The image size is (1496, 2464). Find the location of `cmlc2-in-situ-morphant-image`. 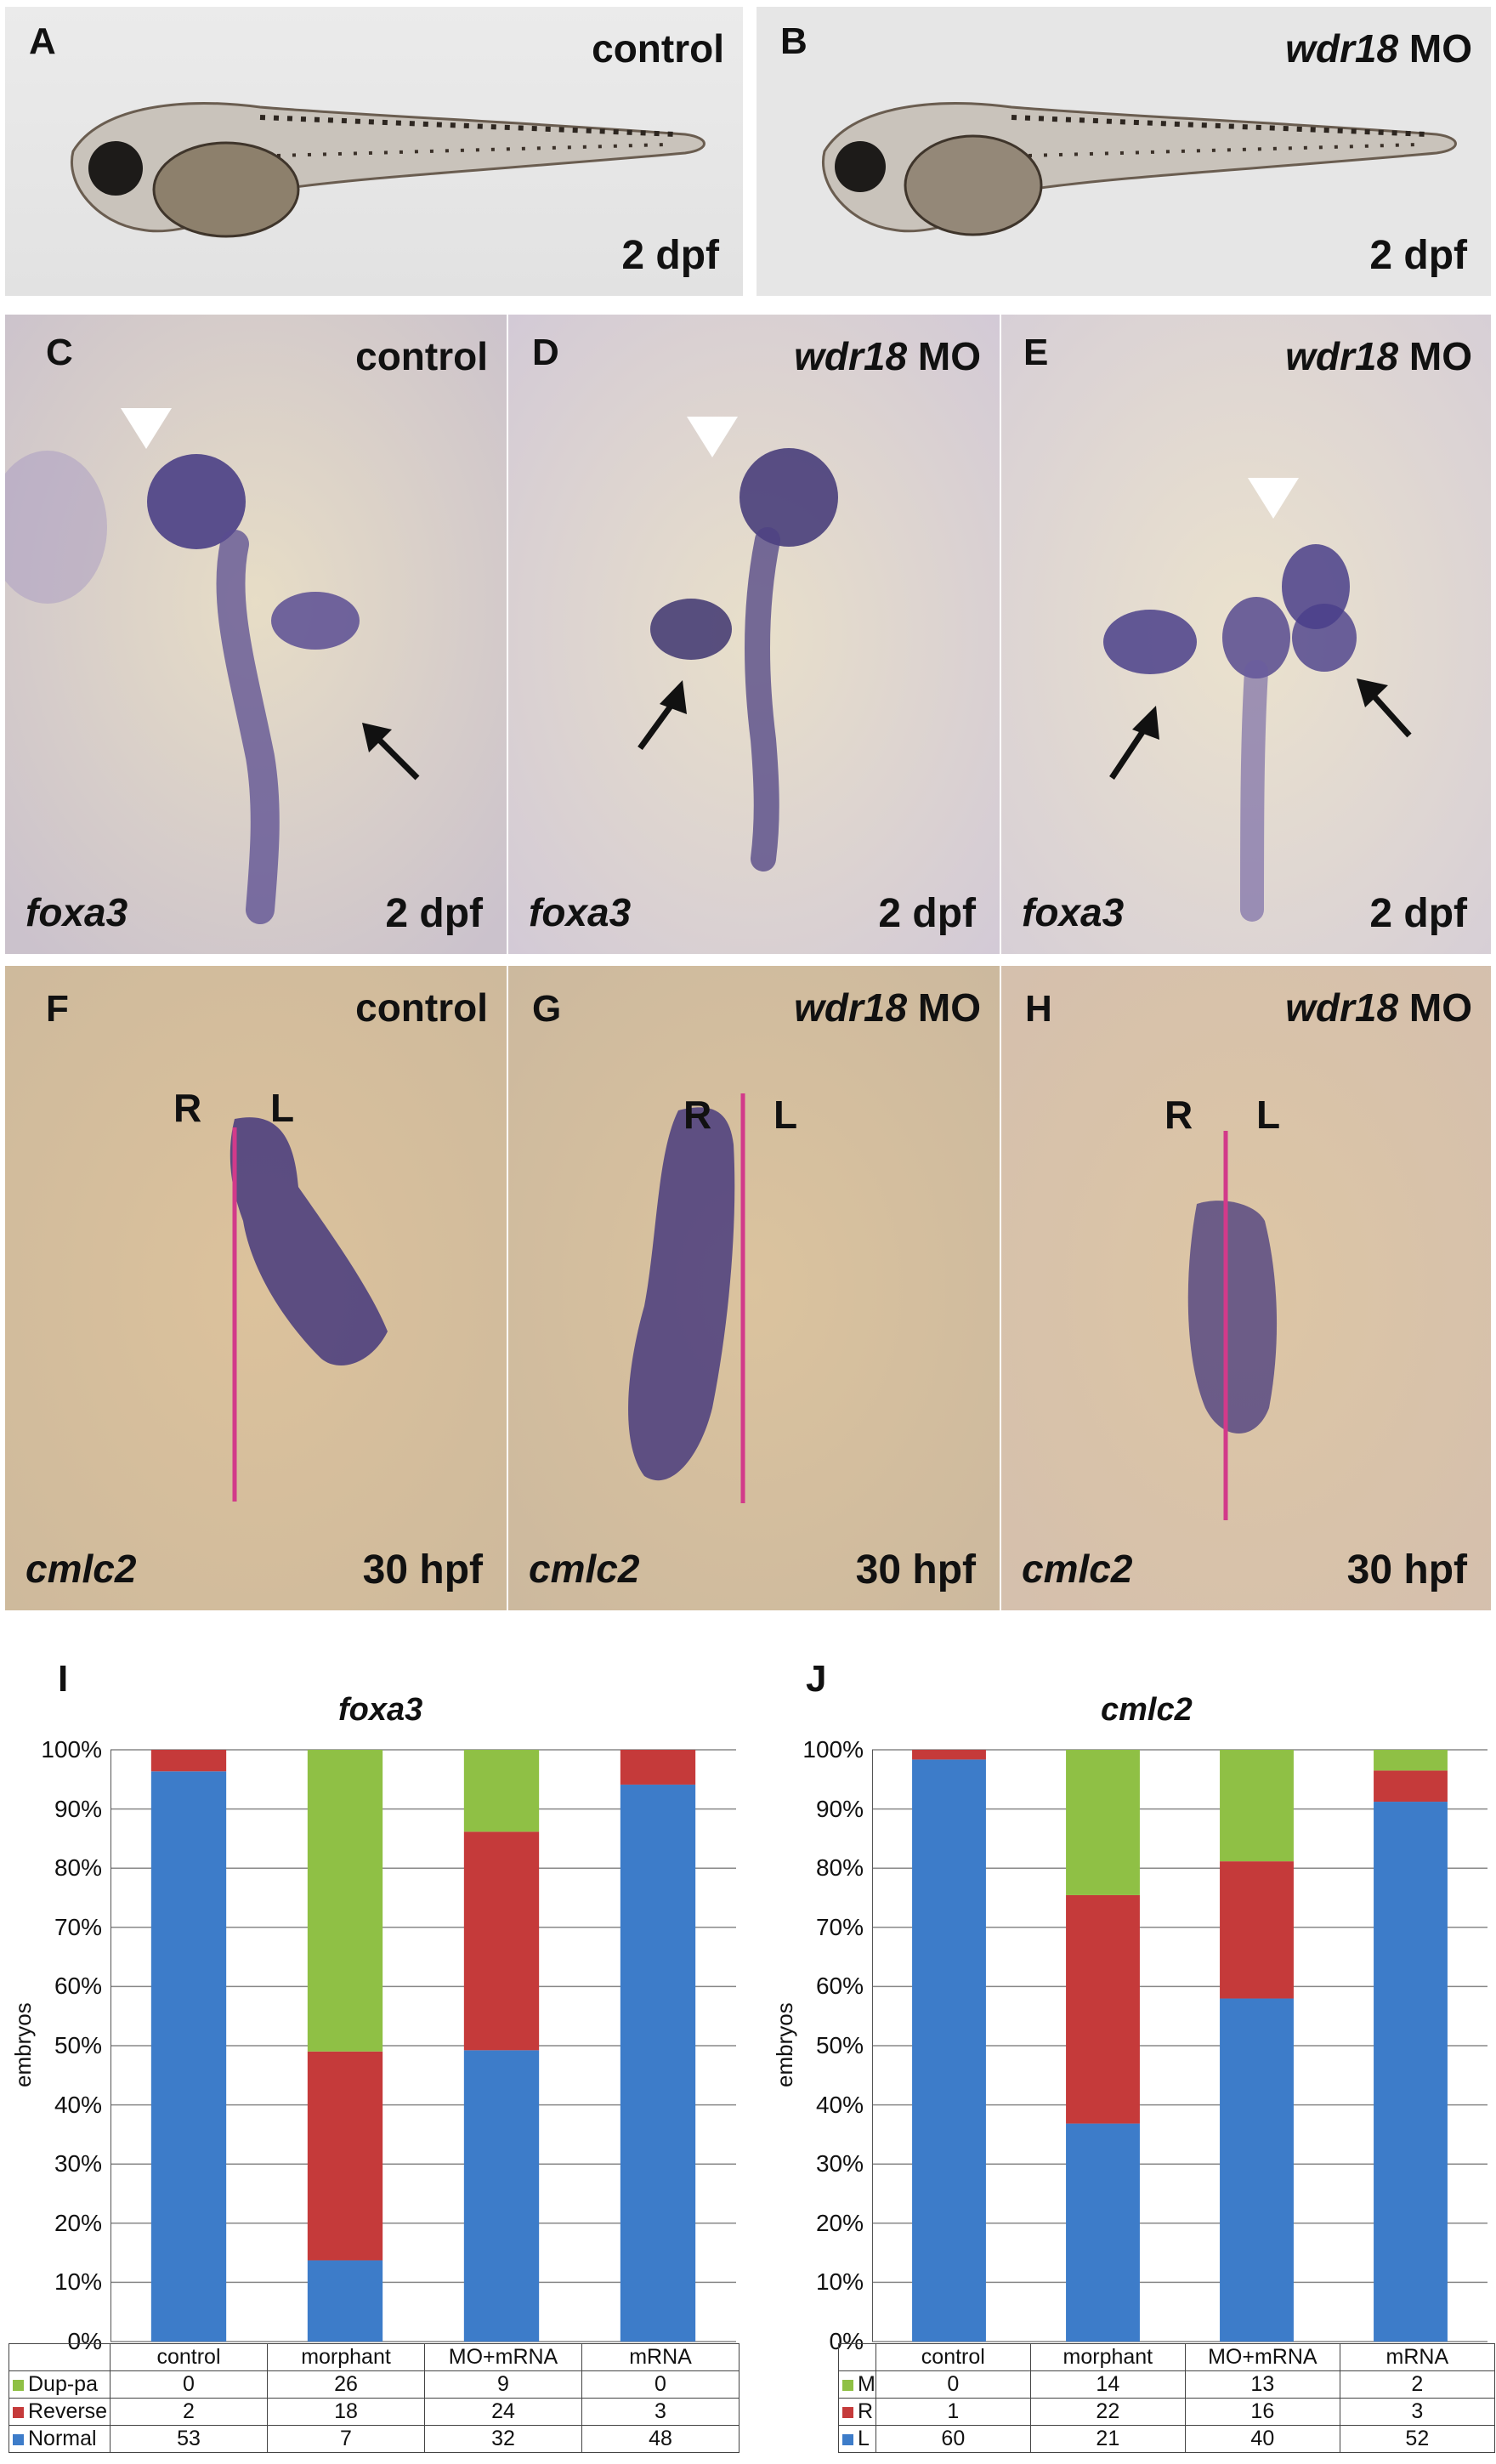

cmlc2-in-situ-morphant-image is located at coordinates (754, 1288).